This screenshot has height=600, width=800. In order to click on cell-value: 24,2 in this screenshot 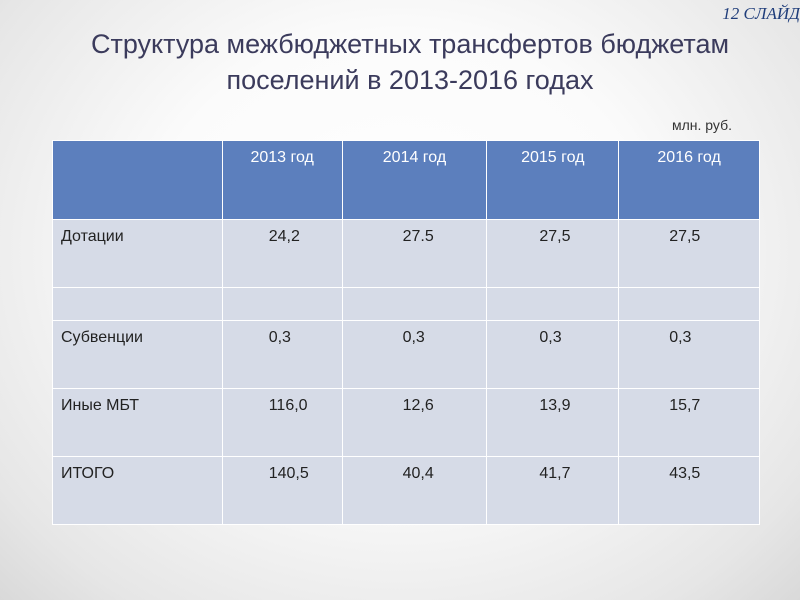, I will do `click(284, 236)`.